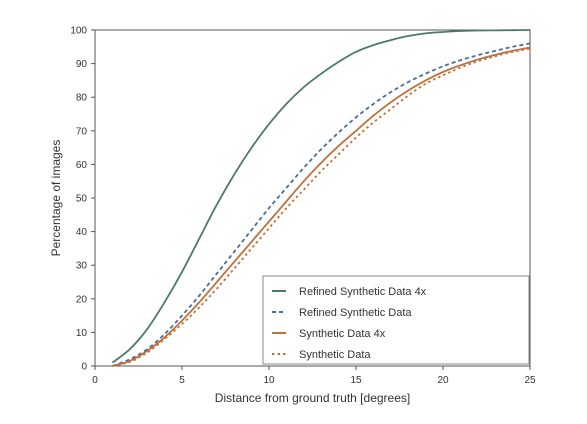 This screenshot has width=587, height=424. Describe the element at coordinates (335, 355) in the screenshot. I see `legend-label: Synthetic Data` at that location.